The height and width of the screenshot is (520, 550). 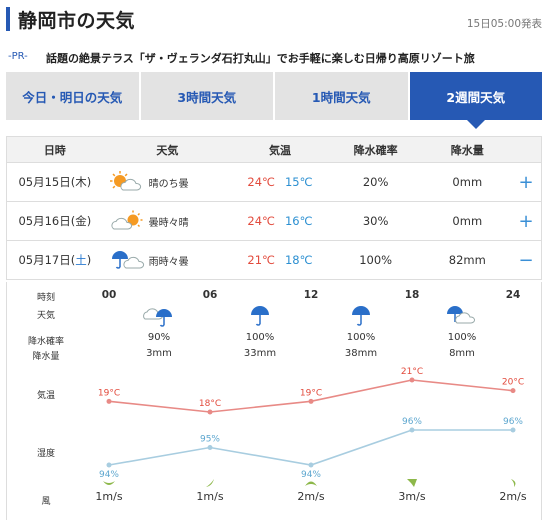 What do you see at coordinates (341, 96) in the screenshot?
I see `tab-1hour: 1時間天気` at bounding box center [341, 96].